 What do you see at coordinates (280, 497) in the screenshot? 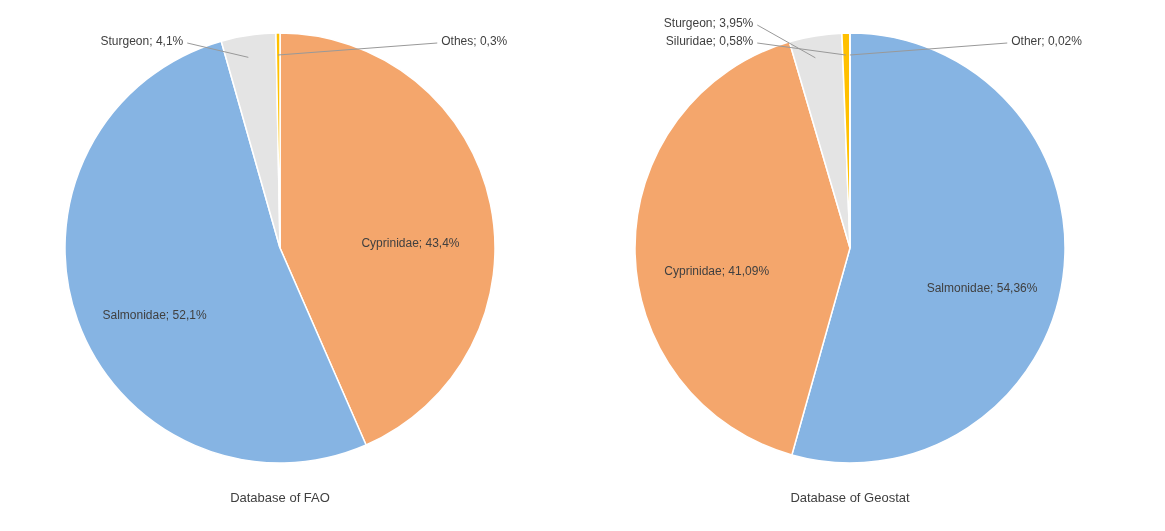
I see `text: Database of FAO` at bounding box center [280, 497].